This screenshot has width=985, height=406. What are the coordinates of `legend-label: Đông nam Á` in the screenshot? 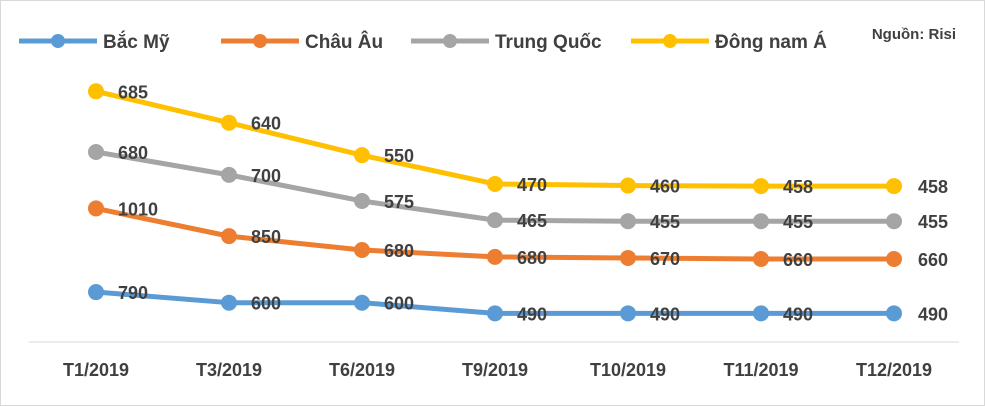 It's located at (771, 42).